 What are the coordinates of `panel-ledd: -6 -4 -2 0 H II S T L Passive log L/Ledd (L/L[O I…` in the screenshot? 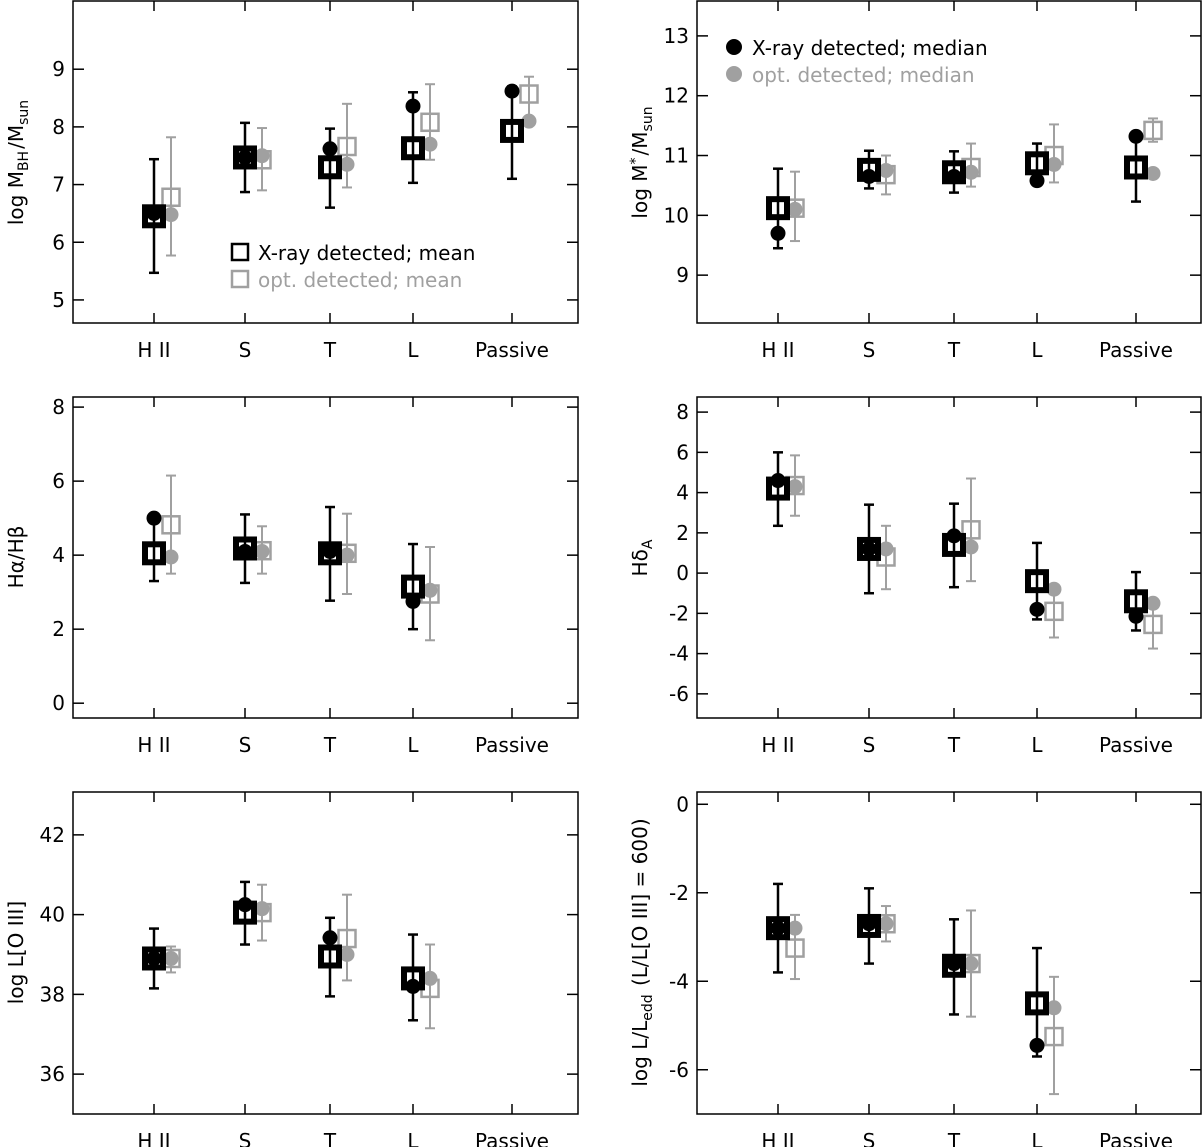 It's located at (915, 969).